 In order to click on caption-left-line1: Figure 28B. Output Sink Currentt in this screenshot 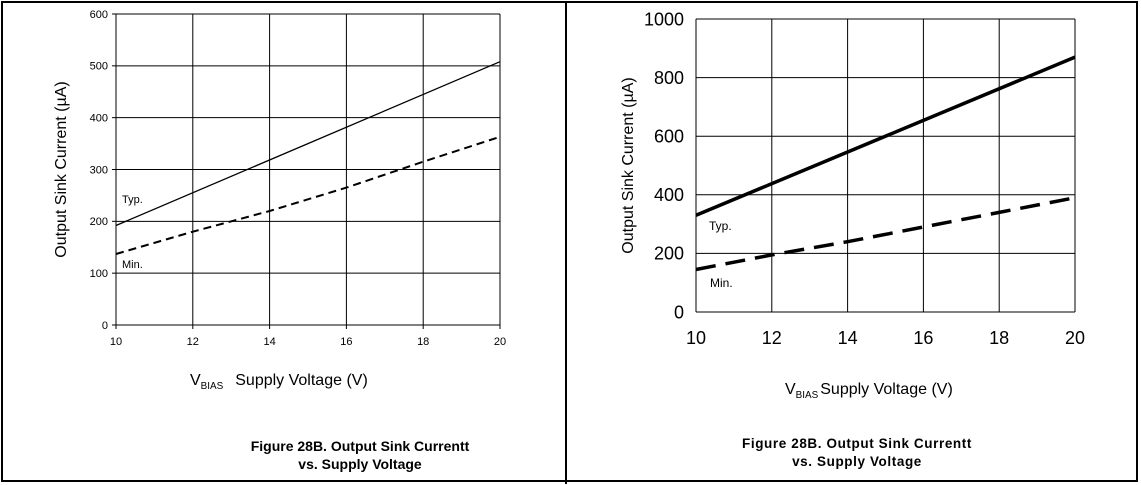, I will do `click(360, 446)`.